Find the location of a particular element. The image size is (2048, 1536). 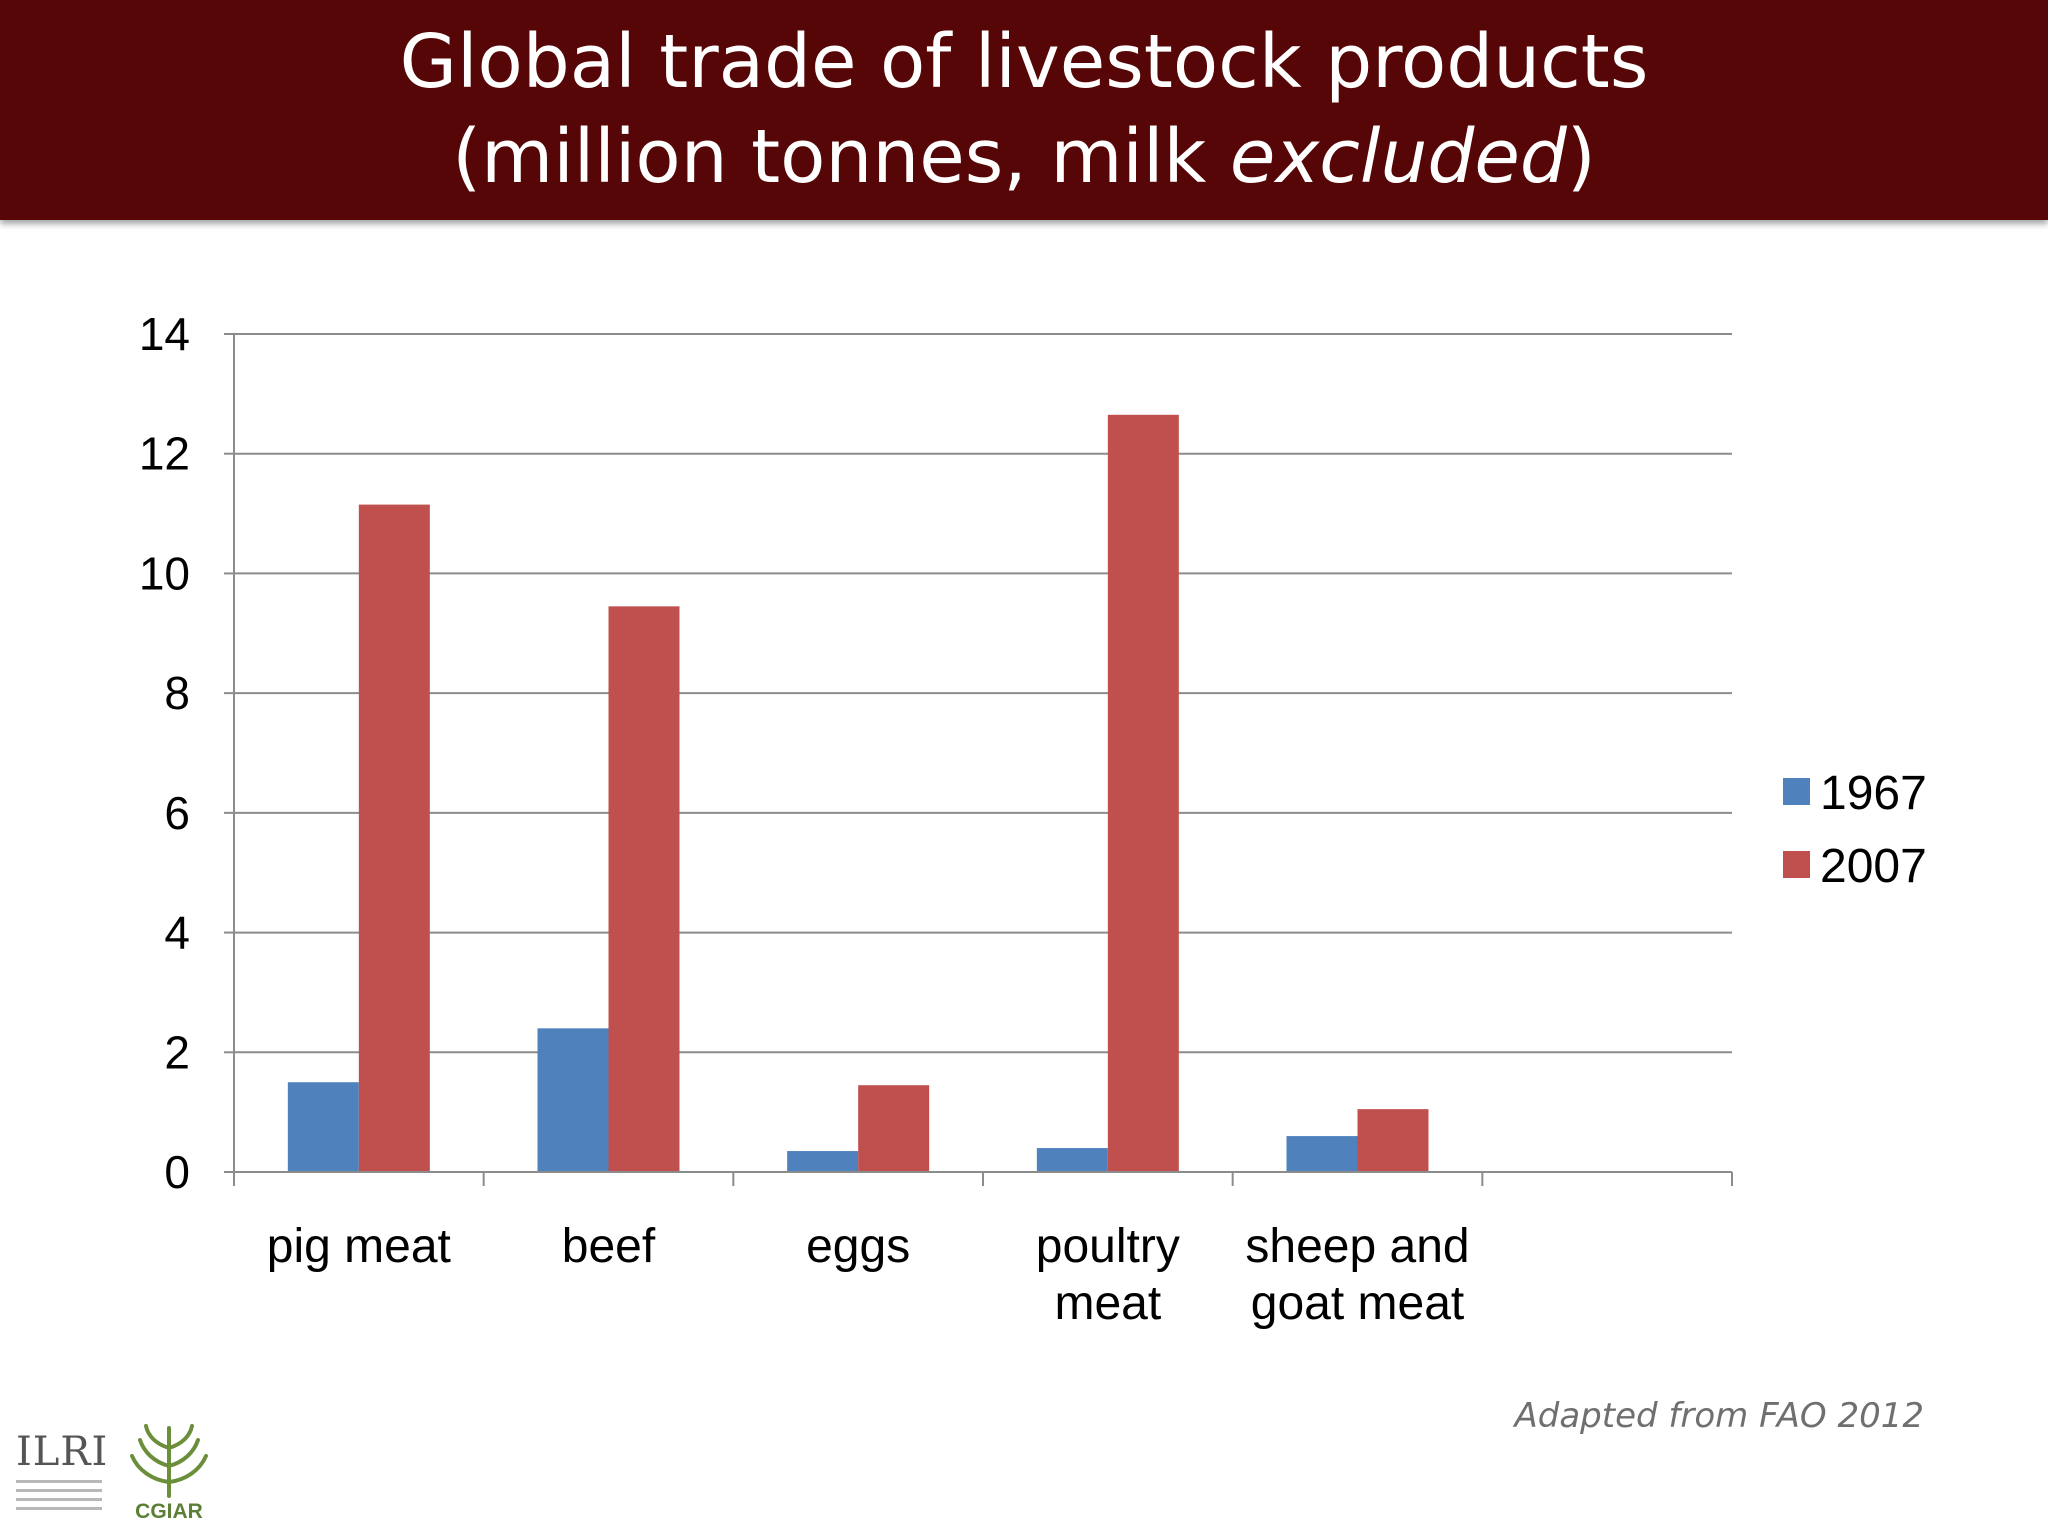

x-category-label: meat is located at coordinates (1107, 1303).